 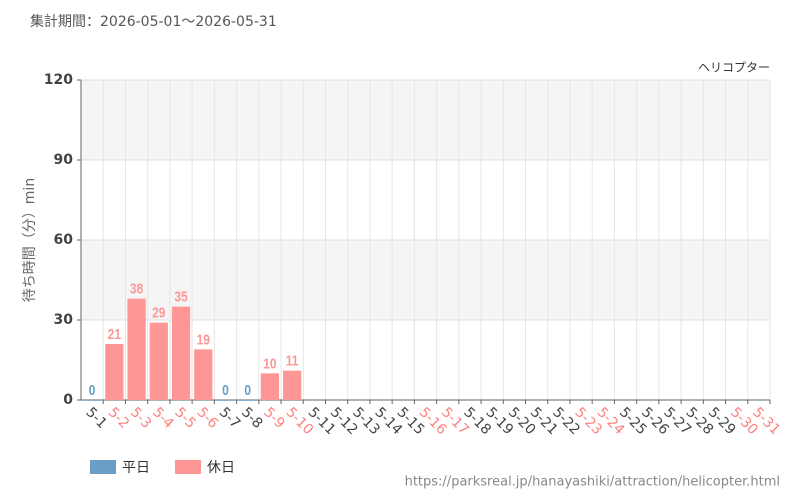 I want to click on y-tick-label: 120, so click(x=58, y=80).